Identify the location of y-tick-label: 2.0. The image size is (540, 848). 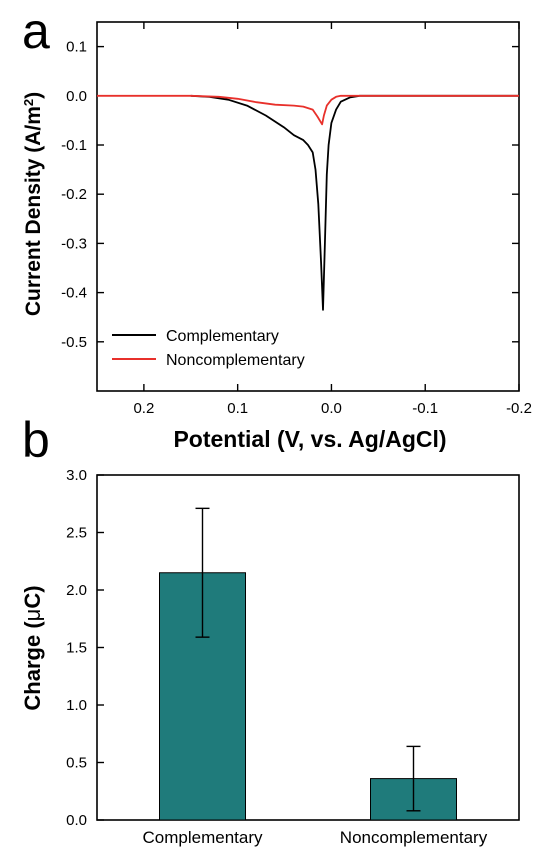
(76, 590).